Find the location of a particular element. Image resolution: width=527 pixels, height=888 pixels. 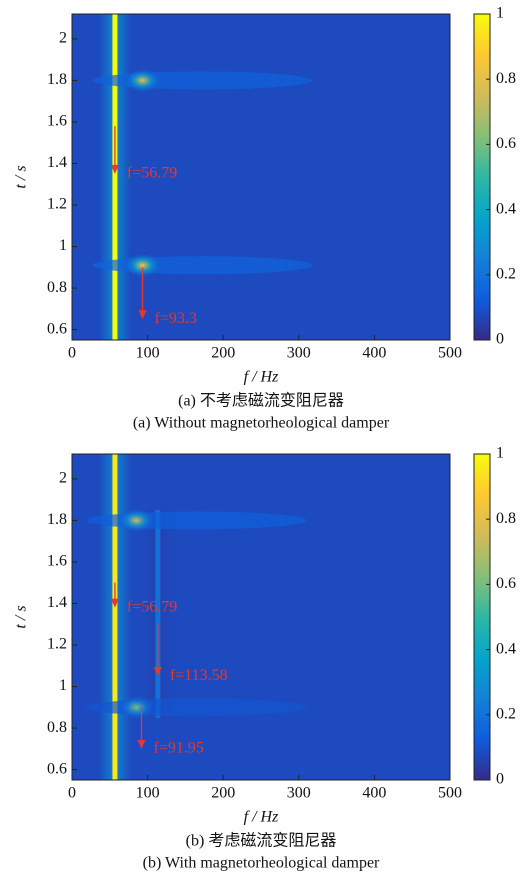

caption: (b) With magnetorheological damper is located at coordinates (261, 863).